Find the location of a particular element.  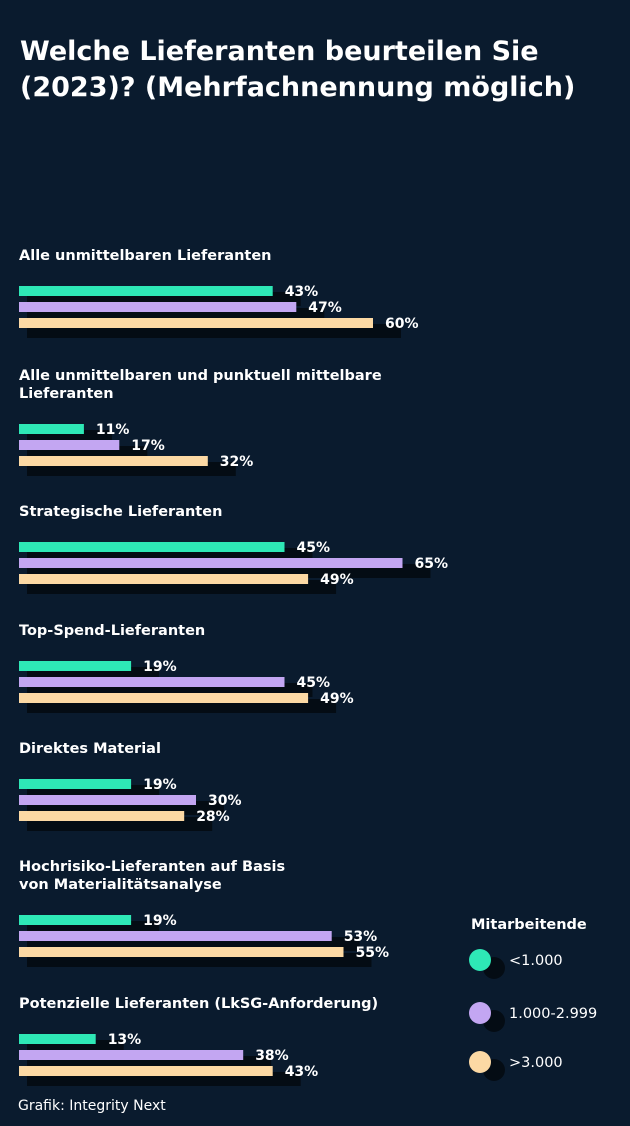

category-label: Top-Spend-Lieferanten is located at coordinates (112, 631).